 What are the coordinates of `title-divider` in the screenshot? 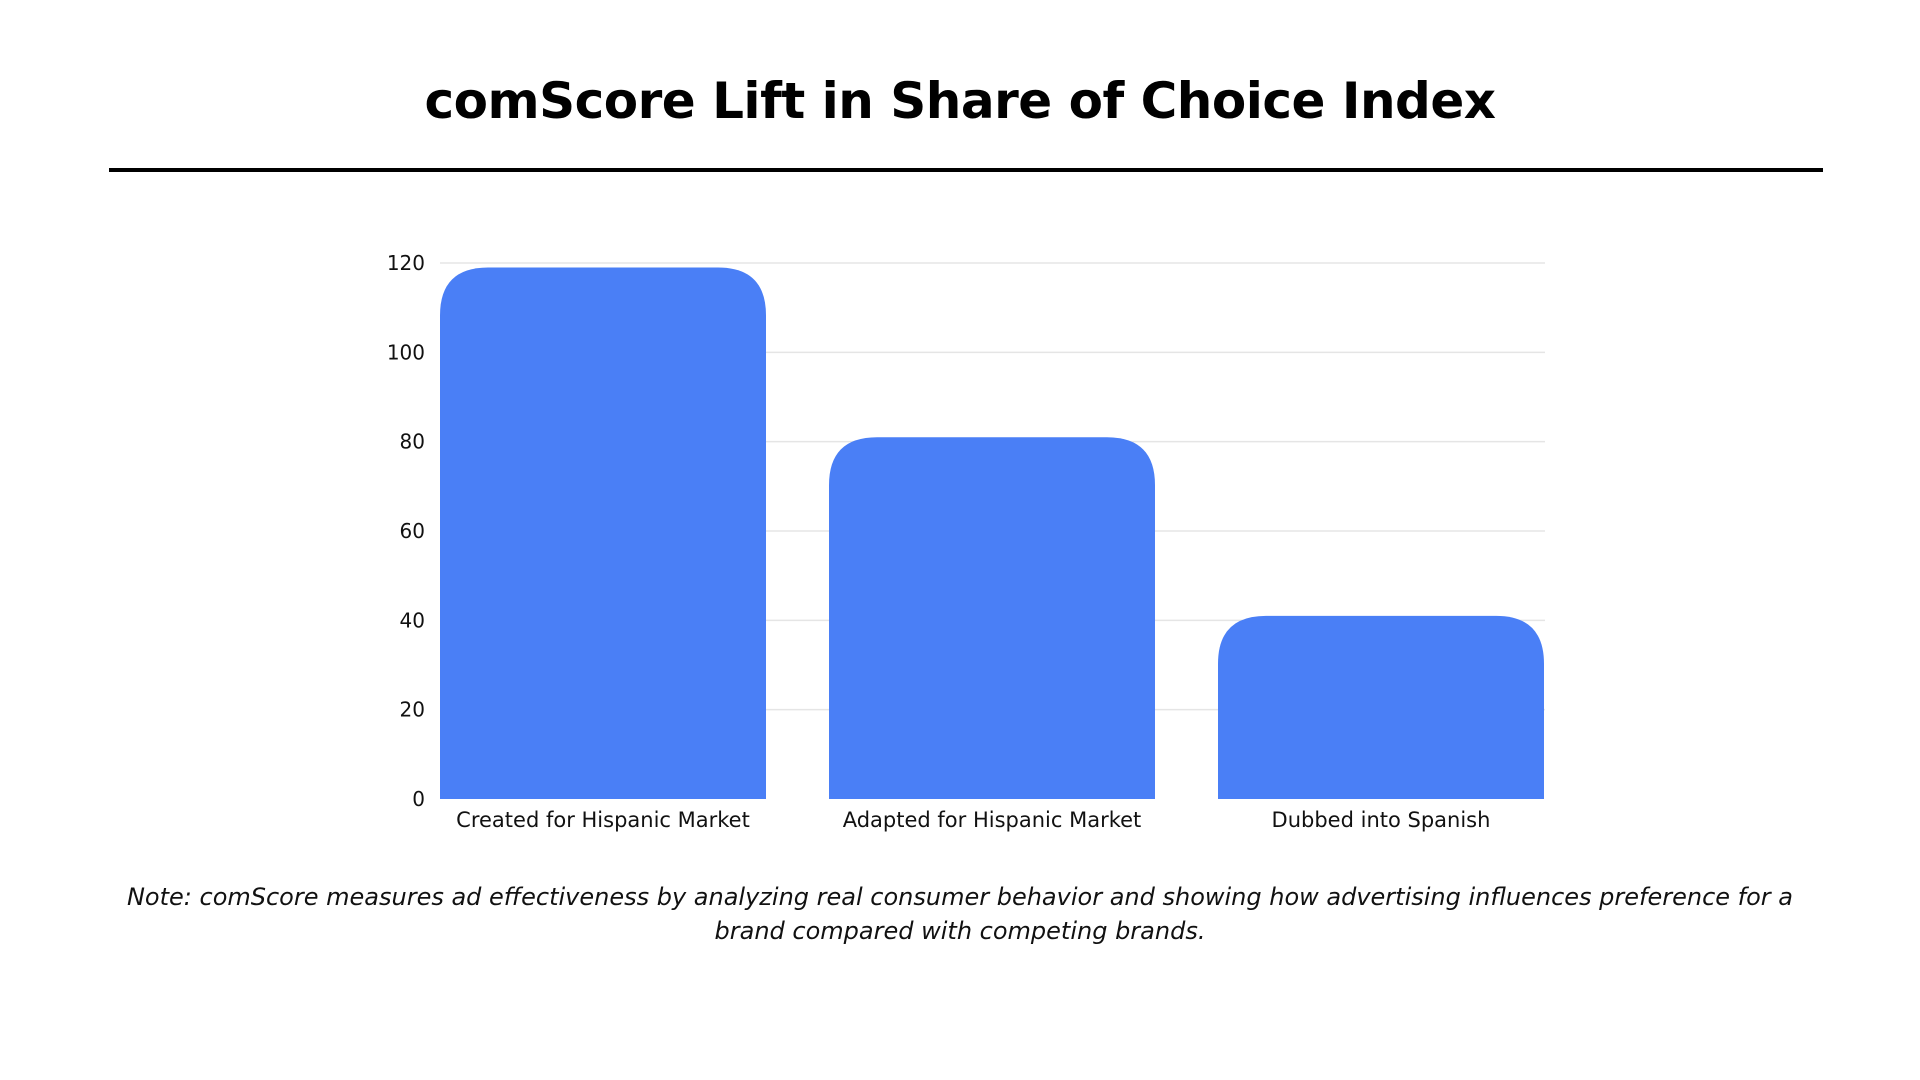 It's located at (966, 170).